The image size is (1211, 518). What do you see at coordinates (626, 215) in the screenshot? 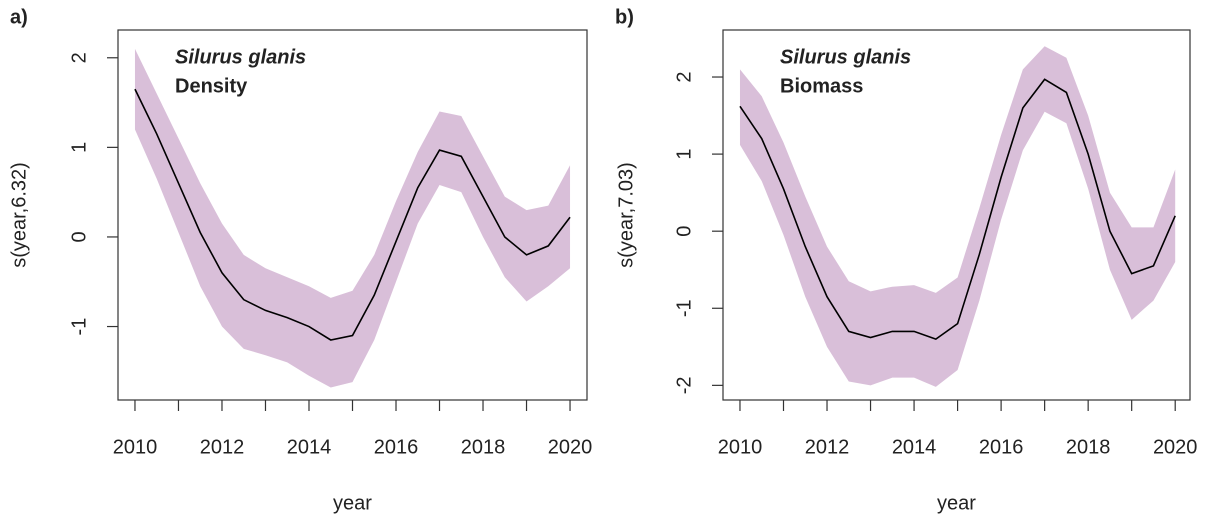
I see `y-axis-label: s(year,7.03)` at bounding box center [626, 215].